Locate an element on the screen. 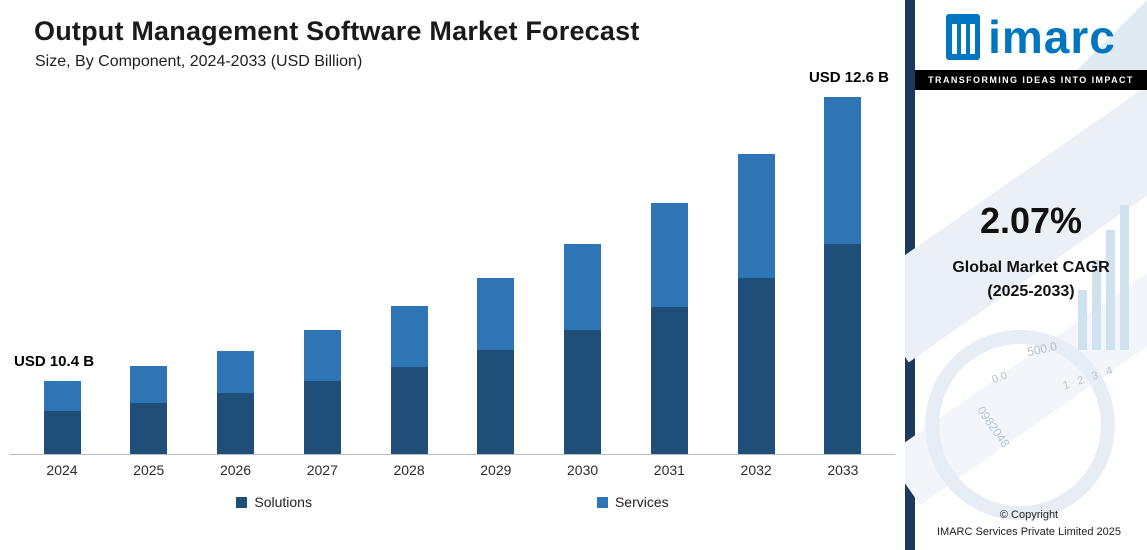  imarc-logo-text: imarc is located at coordinates (1052, 37).